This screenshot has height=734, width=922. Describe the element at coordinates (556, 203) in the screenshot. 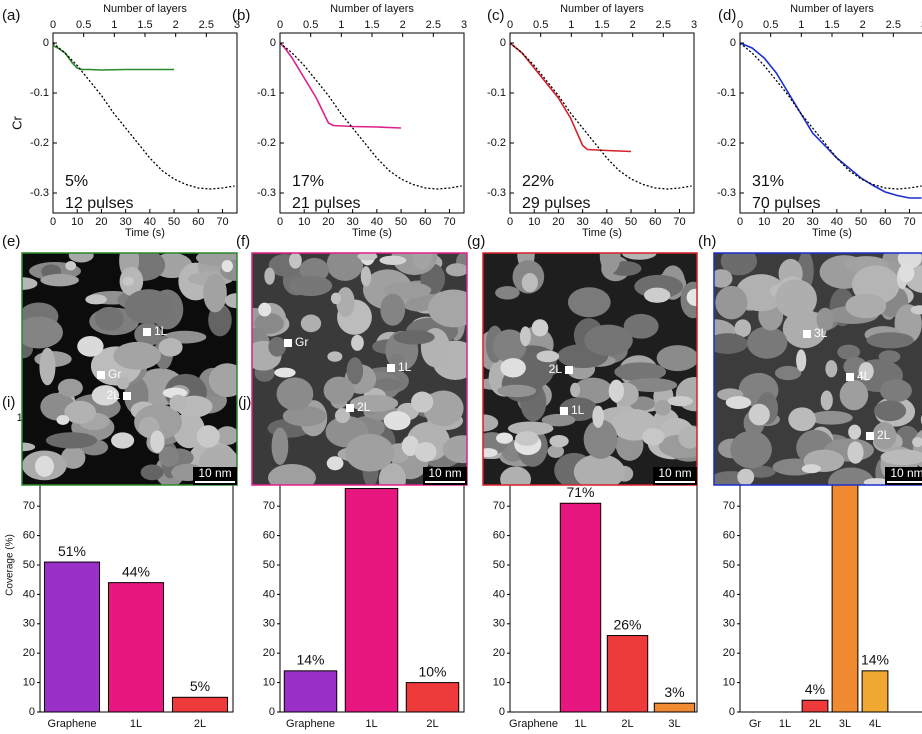

I see `annotation: 29 pulses` at that location.